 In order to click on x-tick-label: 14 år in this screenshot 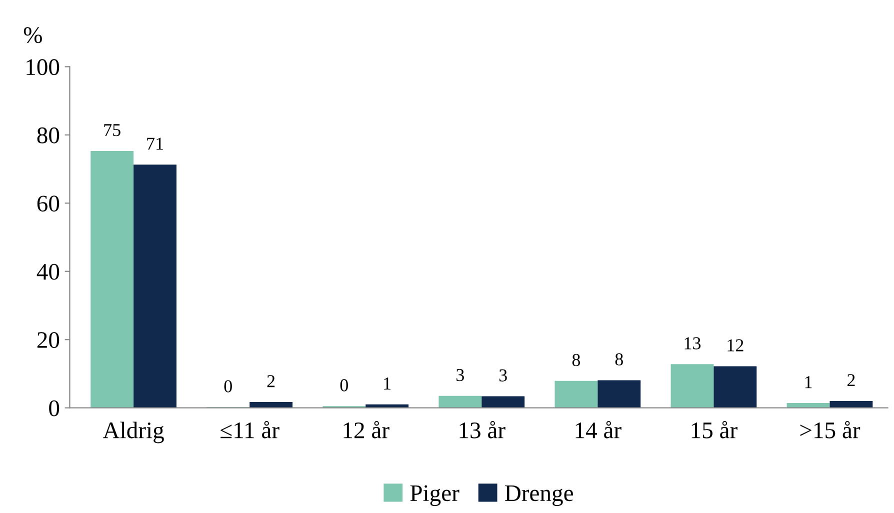, I will do `click(599, 429)`.